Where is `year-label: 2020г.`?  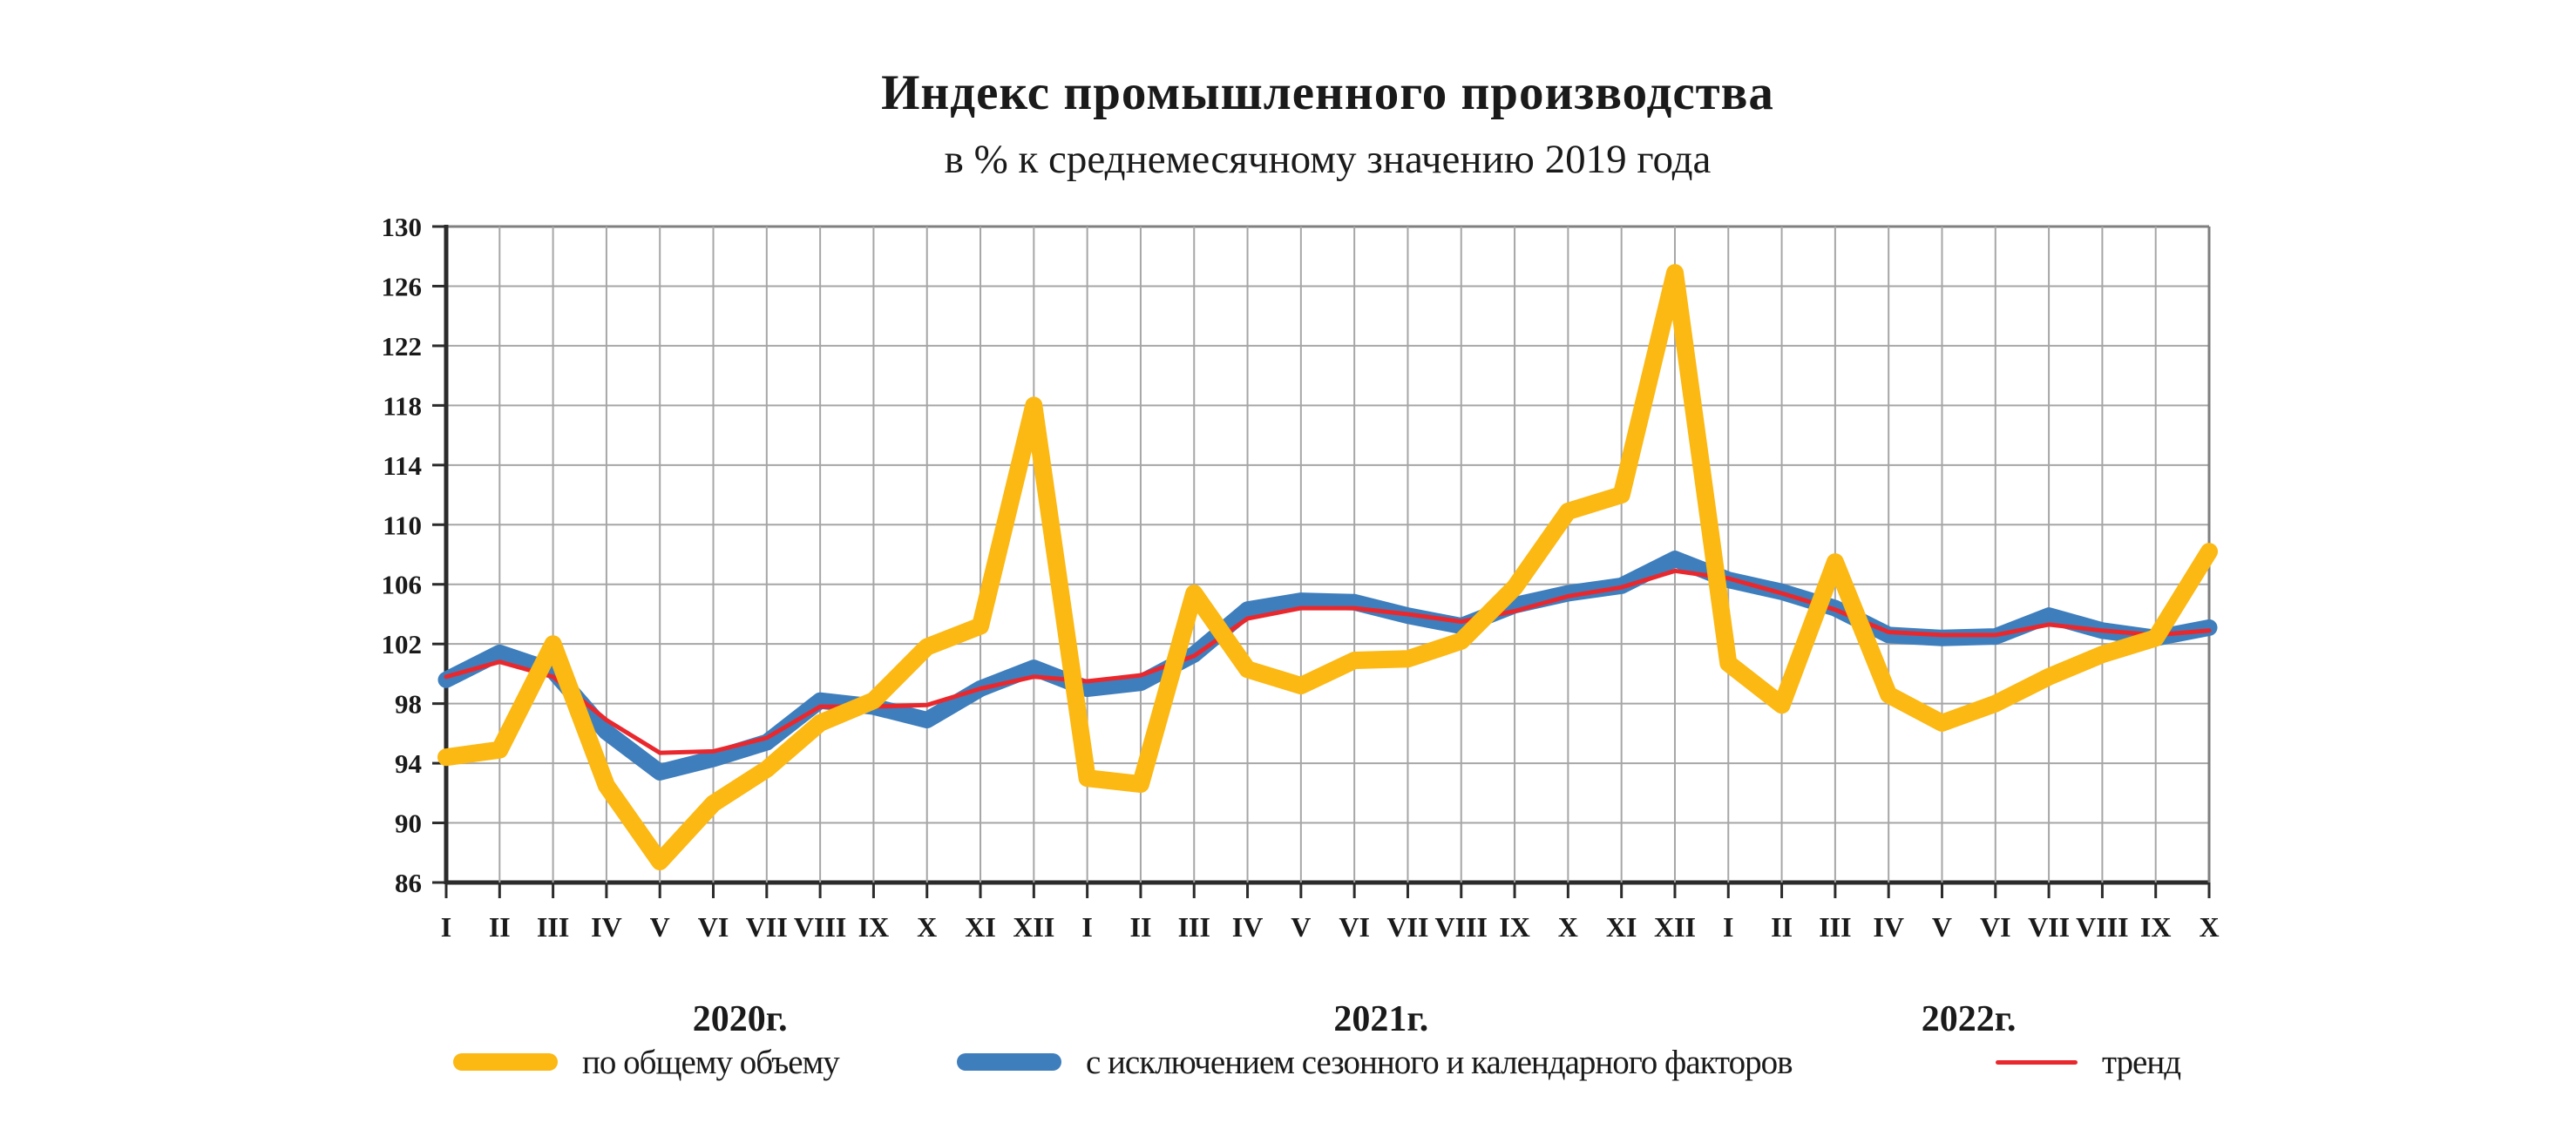
year-label: 2020г. is located at coordinates (740, 1019).